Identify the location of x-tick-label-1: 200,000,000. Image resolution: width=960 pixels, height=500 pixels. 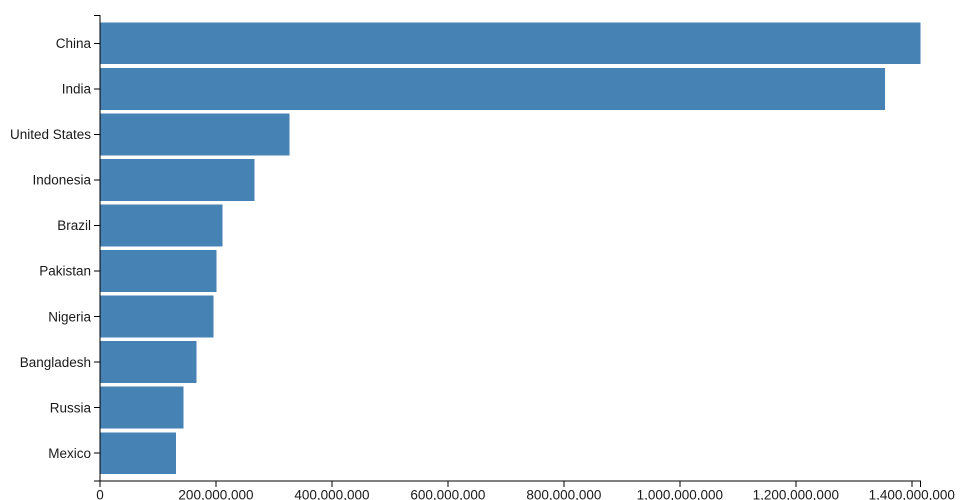
(215, 494).